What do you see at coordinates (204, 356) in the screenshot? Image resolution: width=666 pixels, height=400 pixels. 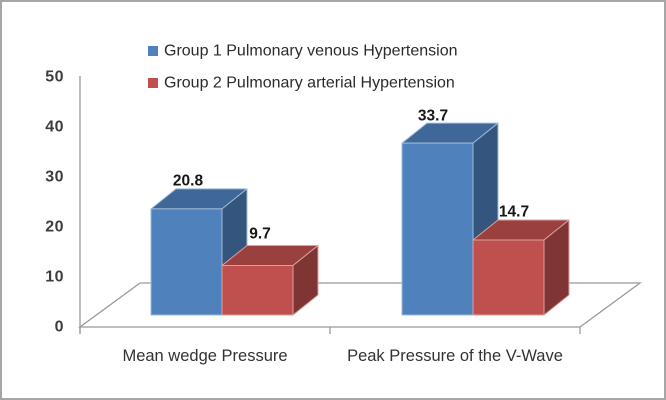 I see `category-label-1: Mean wedge Pressure` at bounding box center [204, 356].